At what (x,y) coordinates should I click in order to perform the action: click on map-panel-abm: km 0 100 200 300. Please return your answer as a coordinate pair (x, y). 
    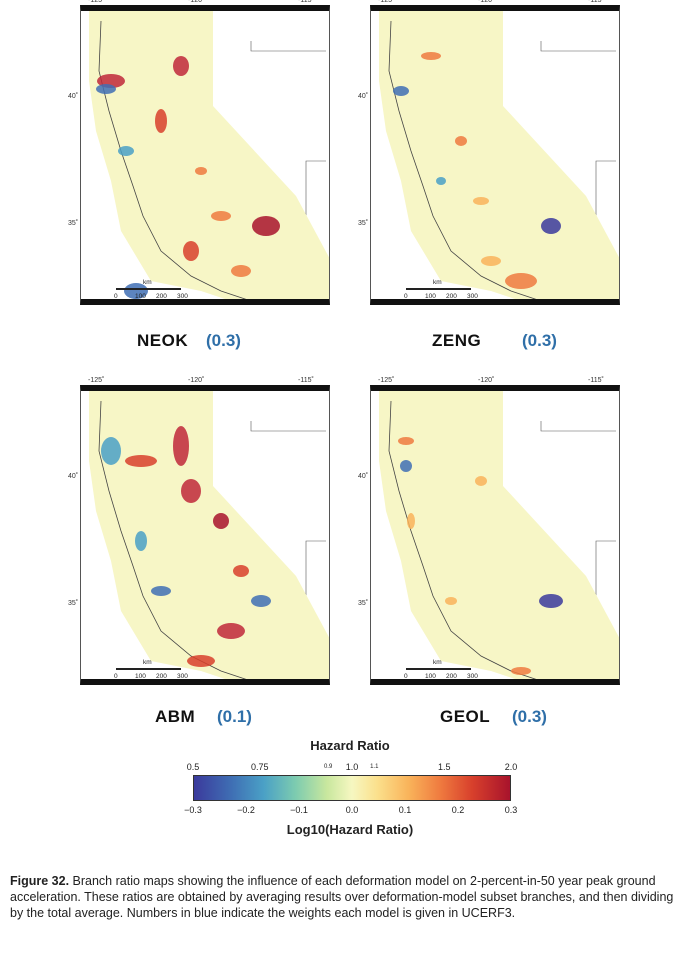
    Looking at the image, I should click on (205, 535).